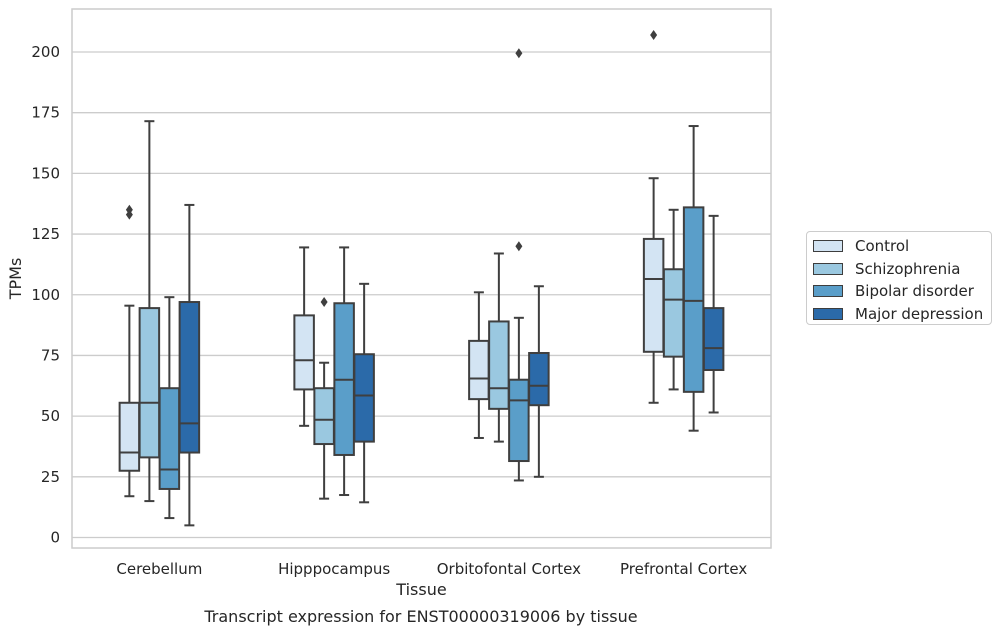 The image size is (1002, 634). What do you see at coordinates (882, 246) in the screenshot?
I see `legend-label: Control` at bounding box center [882, 246].